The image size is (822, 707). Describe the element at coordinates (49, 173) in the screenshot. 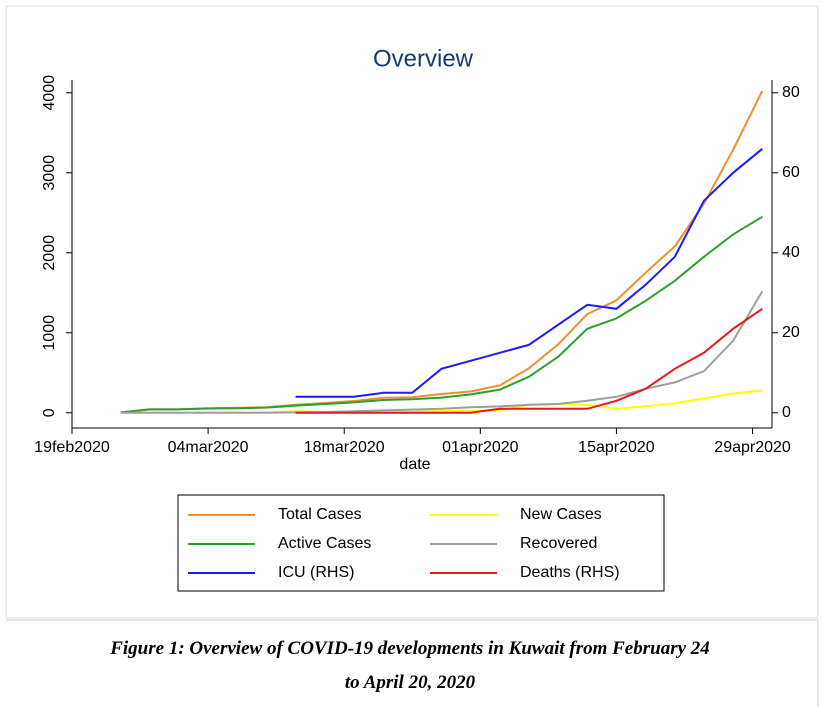

I see `y-tick-label: 3000` at that location.